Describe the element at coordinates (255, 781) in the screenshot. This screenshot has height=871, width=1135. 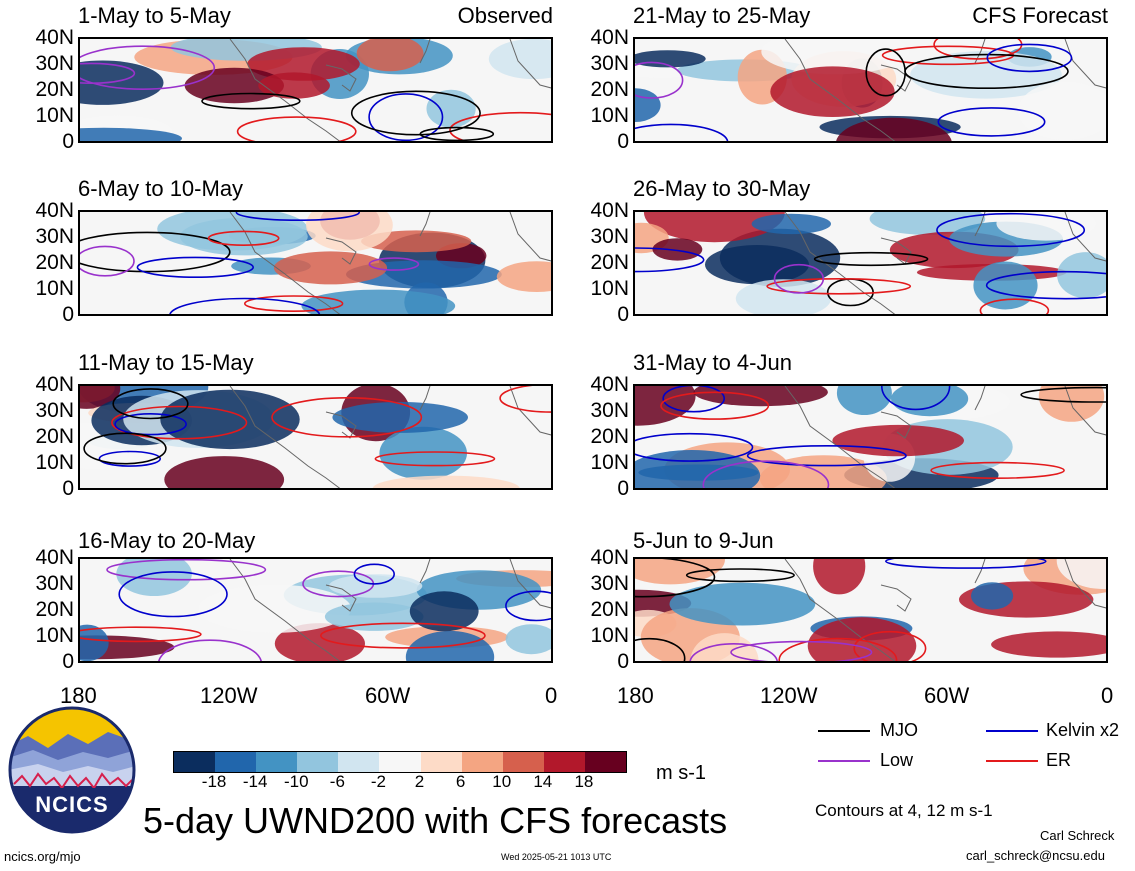
I see `colorbar-tick-label: -14` at that location.